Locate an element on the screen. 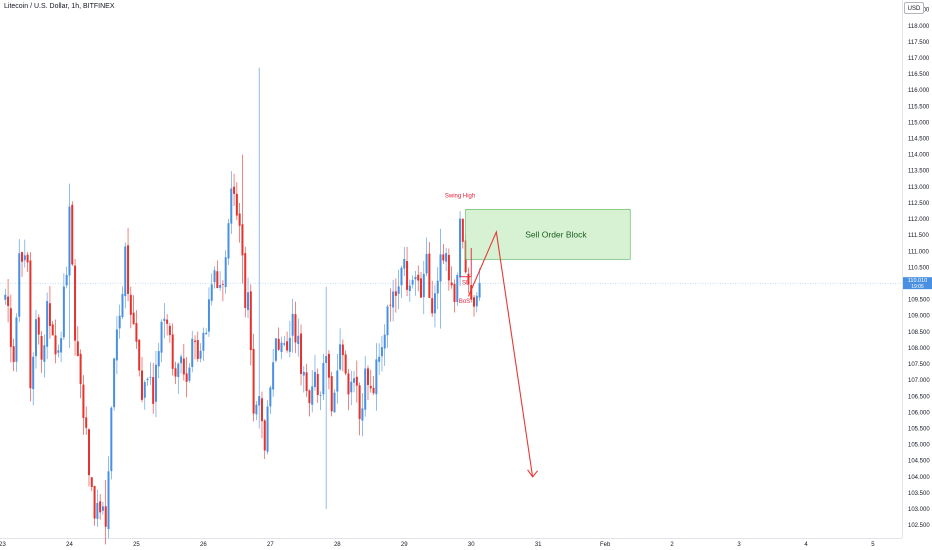 The width and height of the screenshot is (932, 550). x-tick-label: 26 is located at coordinates (203, 545).